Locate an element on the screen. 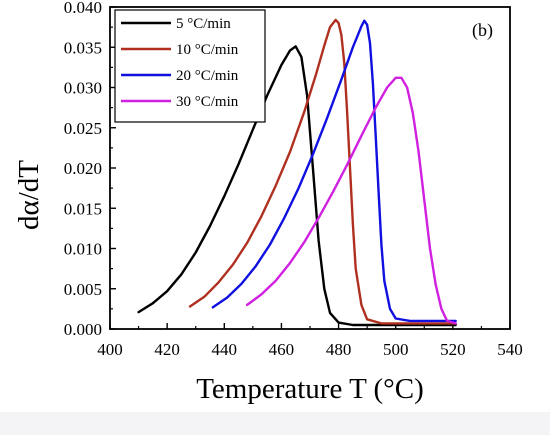 This screenshot has width=550, height=435. x-tick-label: 520 is located at coordinates (453, 349).